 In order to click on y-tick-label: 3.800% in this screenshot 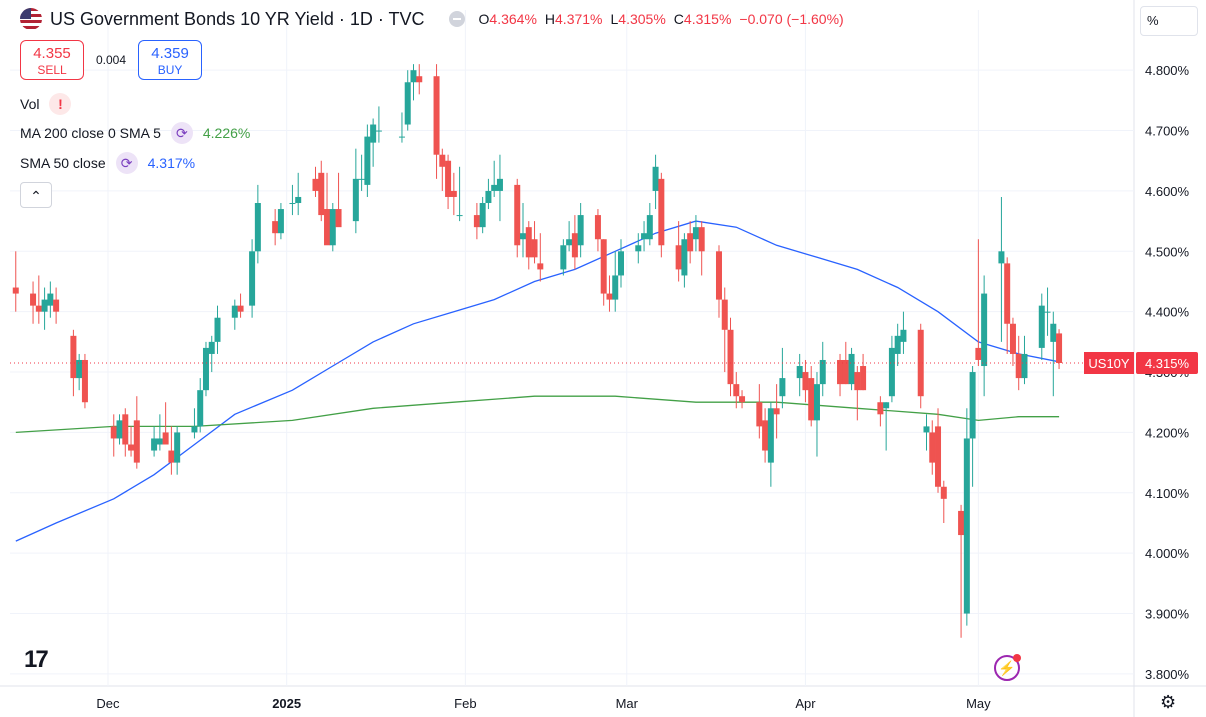, I will do `click(1167, 674)`.